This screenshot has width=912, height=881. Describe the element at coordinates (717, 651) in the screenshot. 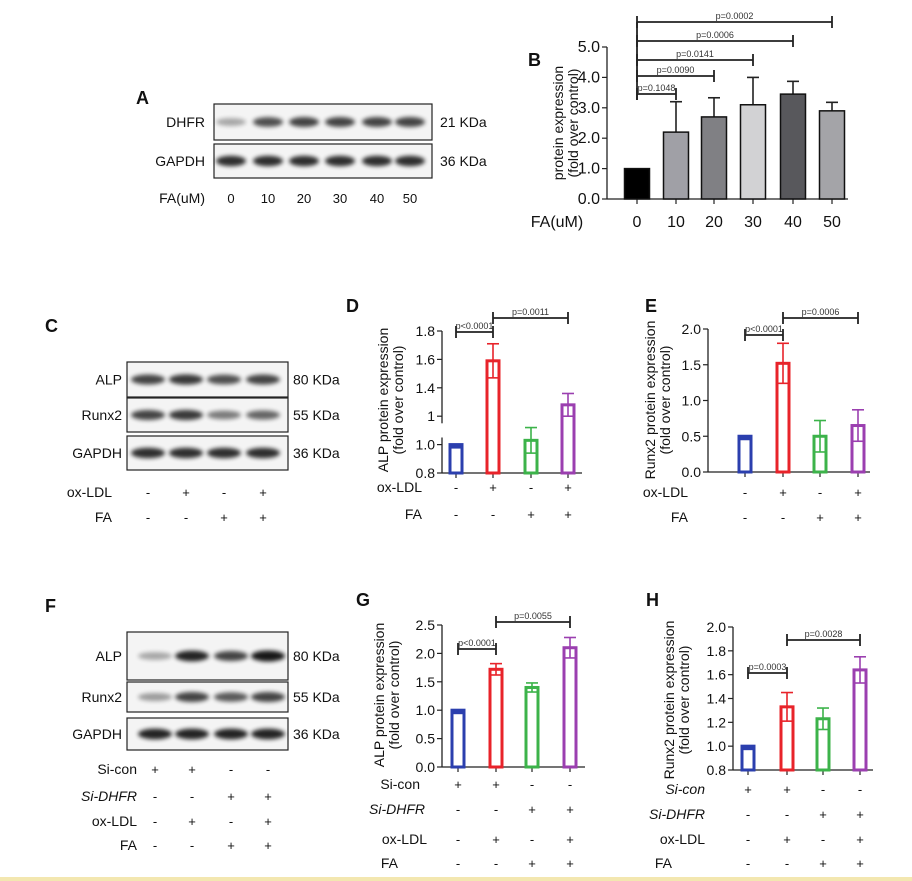

I see `y-tick-label: 1.8` at that location.